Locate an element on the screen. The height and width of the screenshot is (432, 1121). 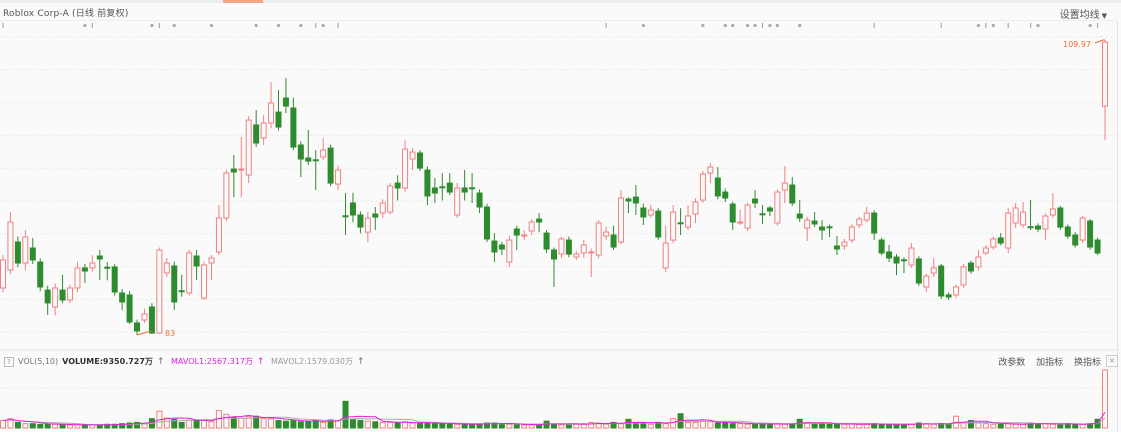
switch-indicator-button: 换指标 is located at coordinates (1087, 363).